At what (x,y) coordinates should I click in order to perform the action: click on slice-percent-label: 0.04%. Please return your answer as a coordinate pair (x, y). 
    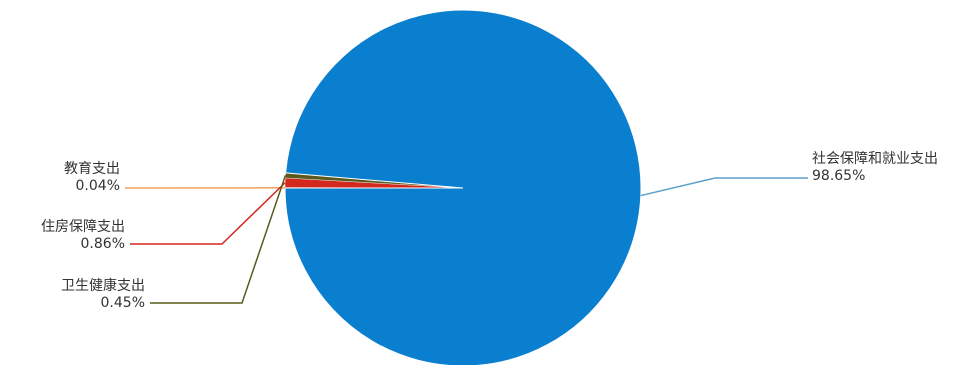
    Looking at the image, I should click on (98, 186).